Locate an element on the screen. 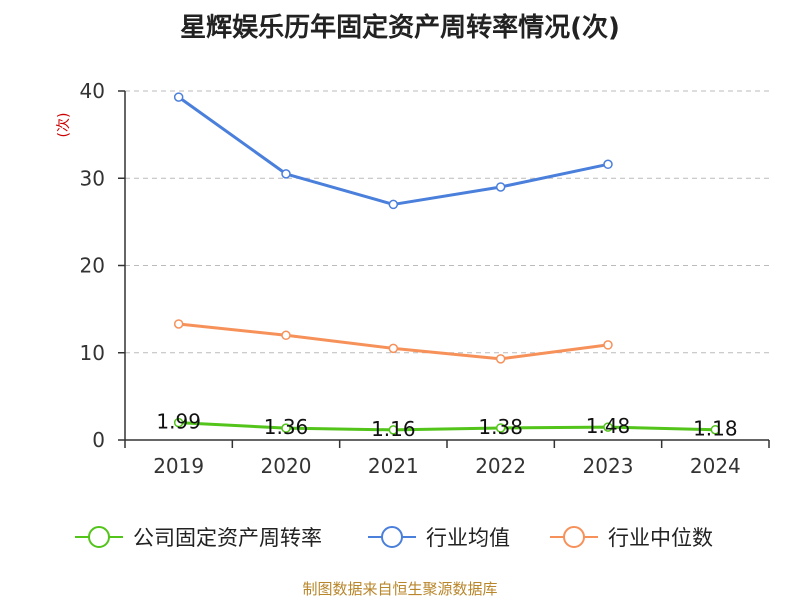 The height and width of the screenshot is (600, 800). legend: 公司固定资产周转率 行业均值 行业中位数 is located at coordinates (394, 538).